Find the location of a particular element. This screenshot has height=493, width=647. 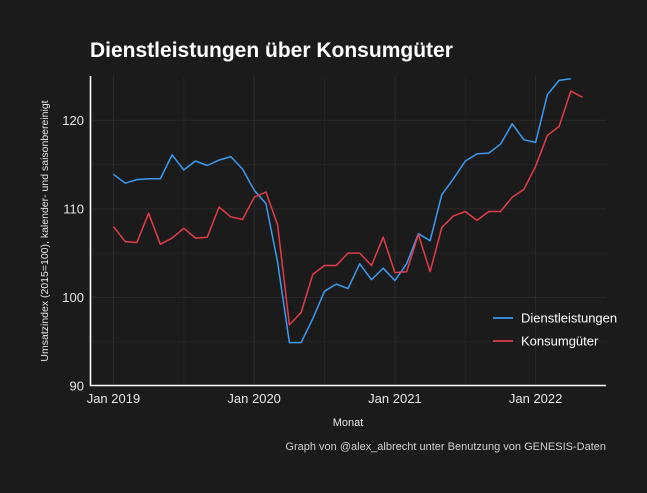

legend-label-0: Dienstleistungen is located at coordinates (569, 318).